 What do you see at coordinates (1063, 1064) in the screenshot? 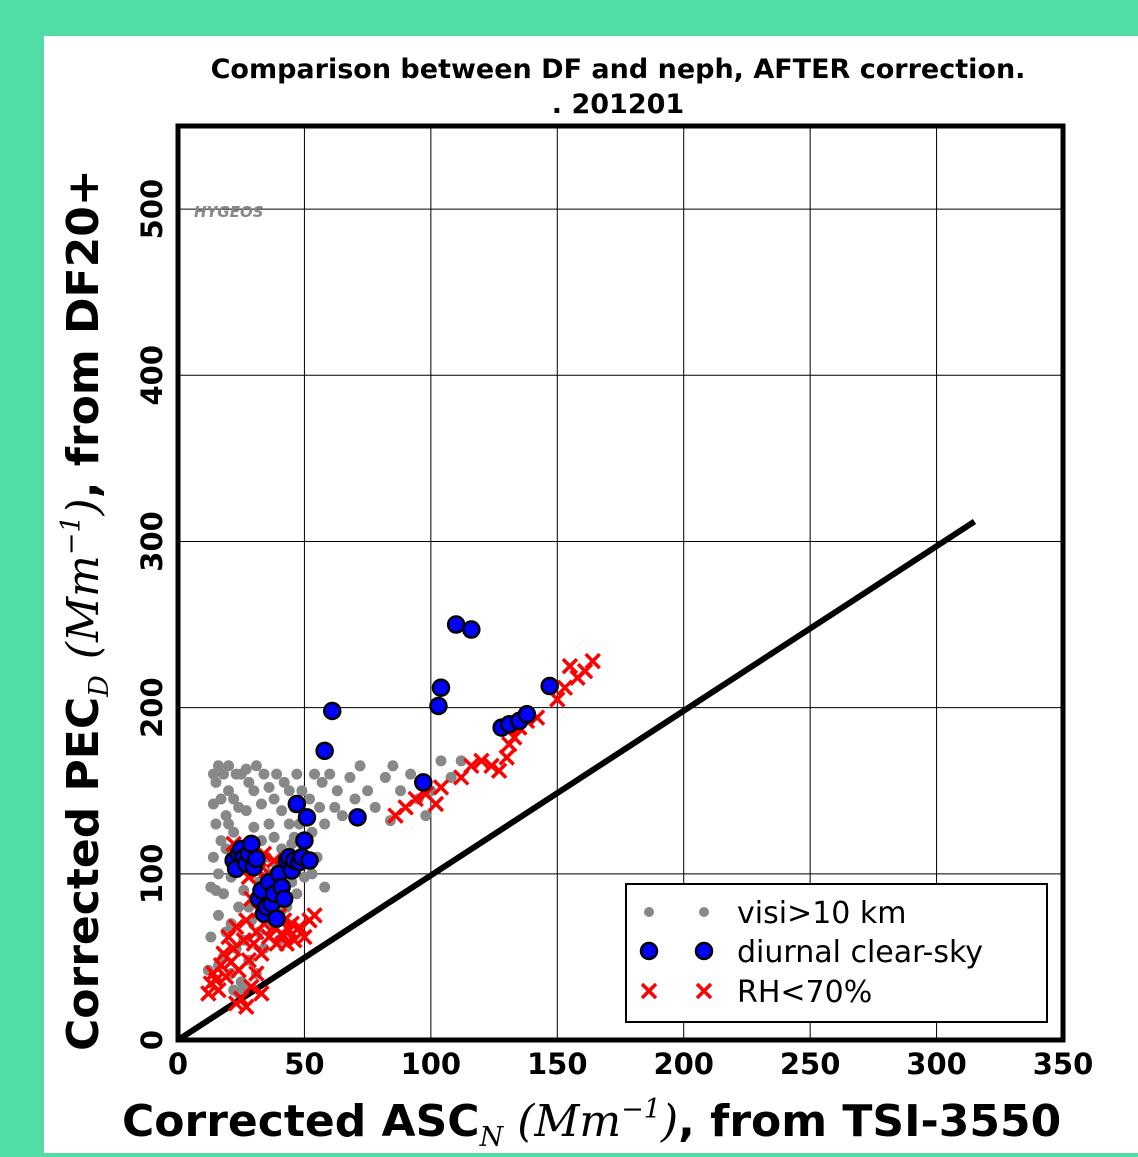
I see `x-tick-label: 350` at bounding box center [1063, 1064].